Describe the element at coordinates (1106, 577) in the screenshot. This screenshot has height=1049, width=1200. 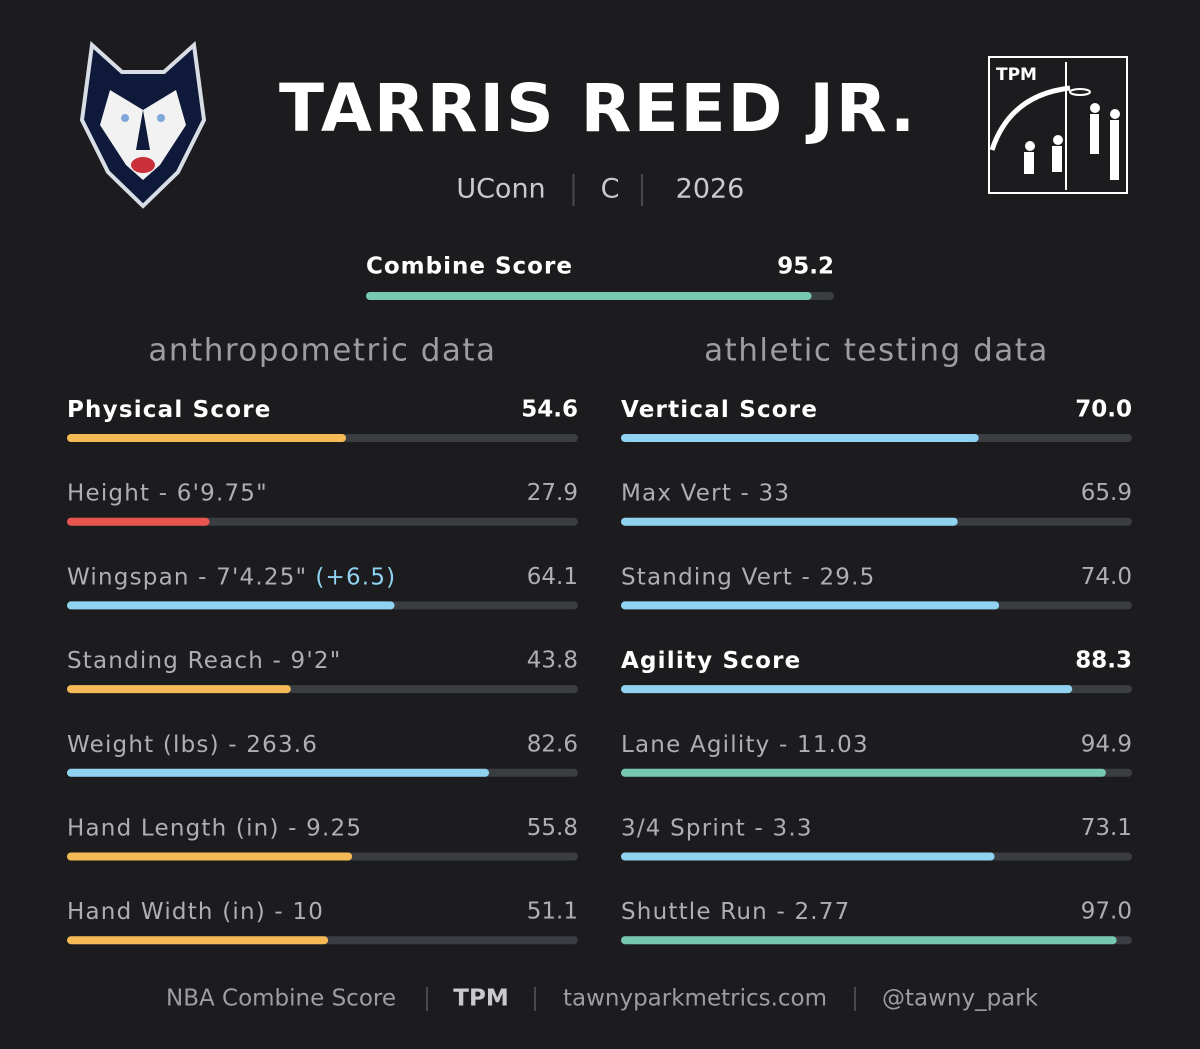
I see `row-value: 74.0` at that location.